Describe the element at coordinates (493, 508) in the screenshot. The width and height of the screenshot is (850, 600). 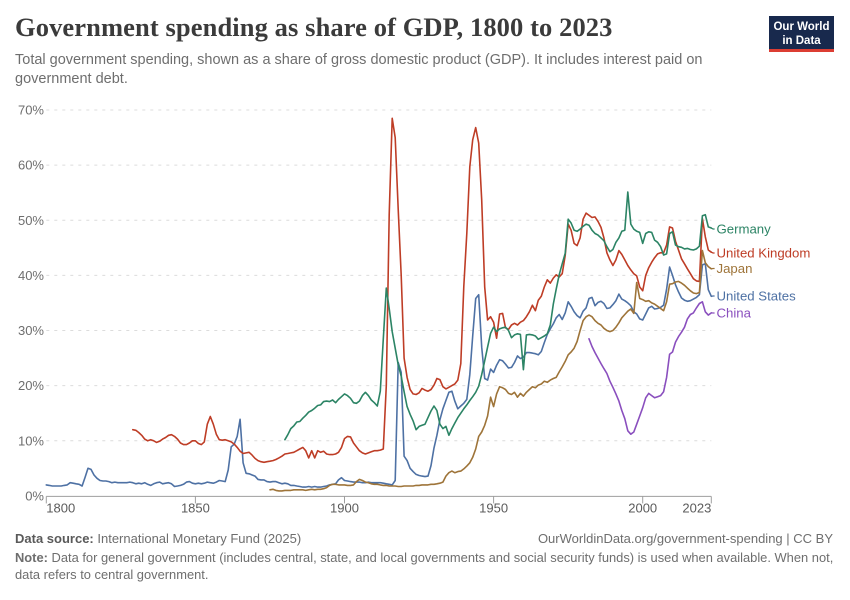
I see `svg-text: 1950` at that location.